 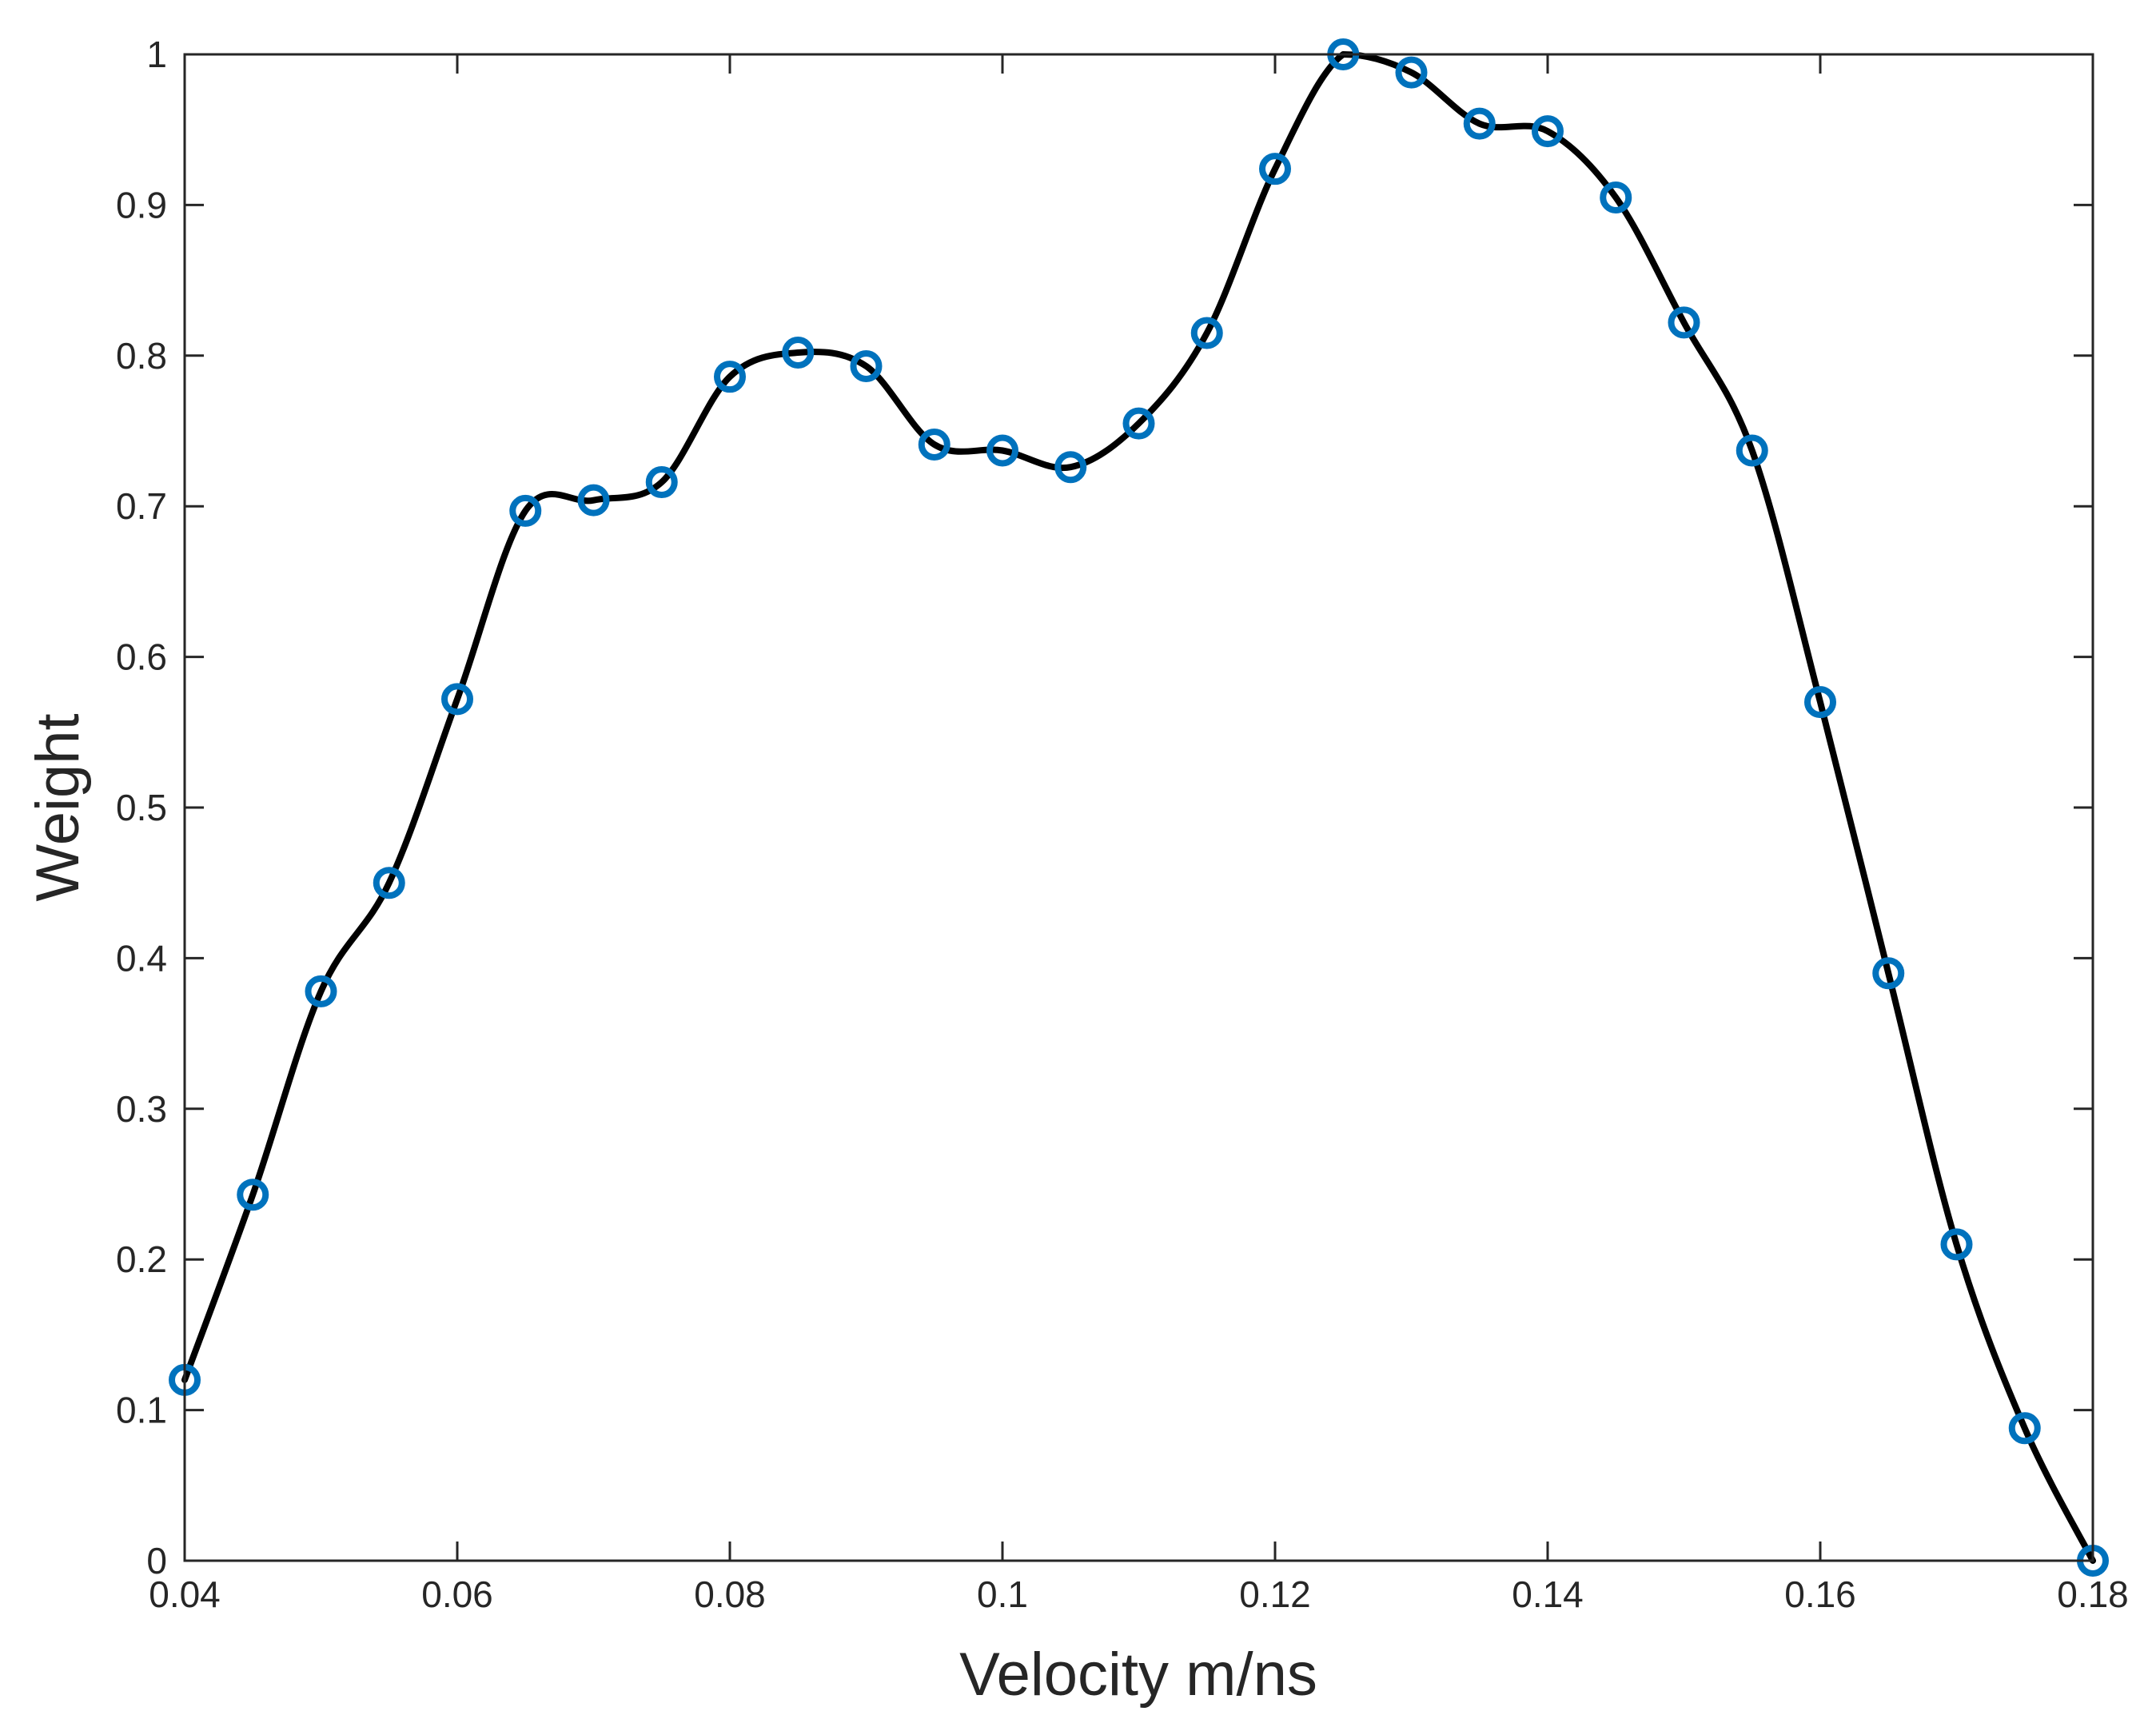 I want to click on y-tick-label: 0.7, so click(x=142, y=506).